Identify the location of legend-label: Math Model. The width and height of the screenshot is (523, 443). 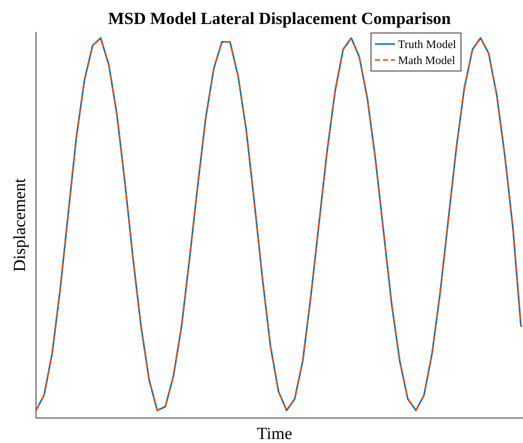
(427, 61).